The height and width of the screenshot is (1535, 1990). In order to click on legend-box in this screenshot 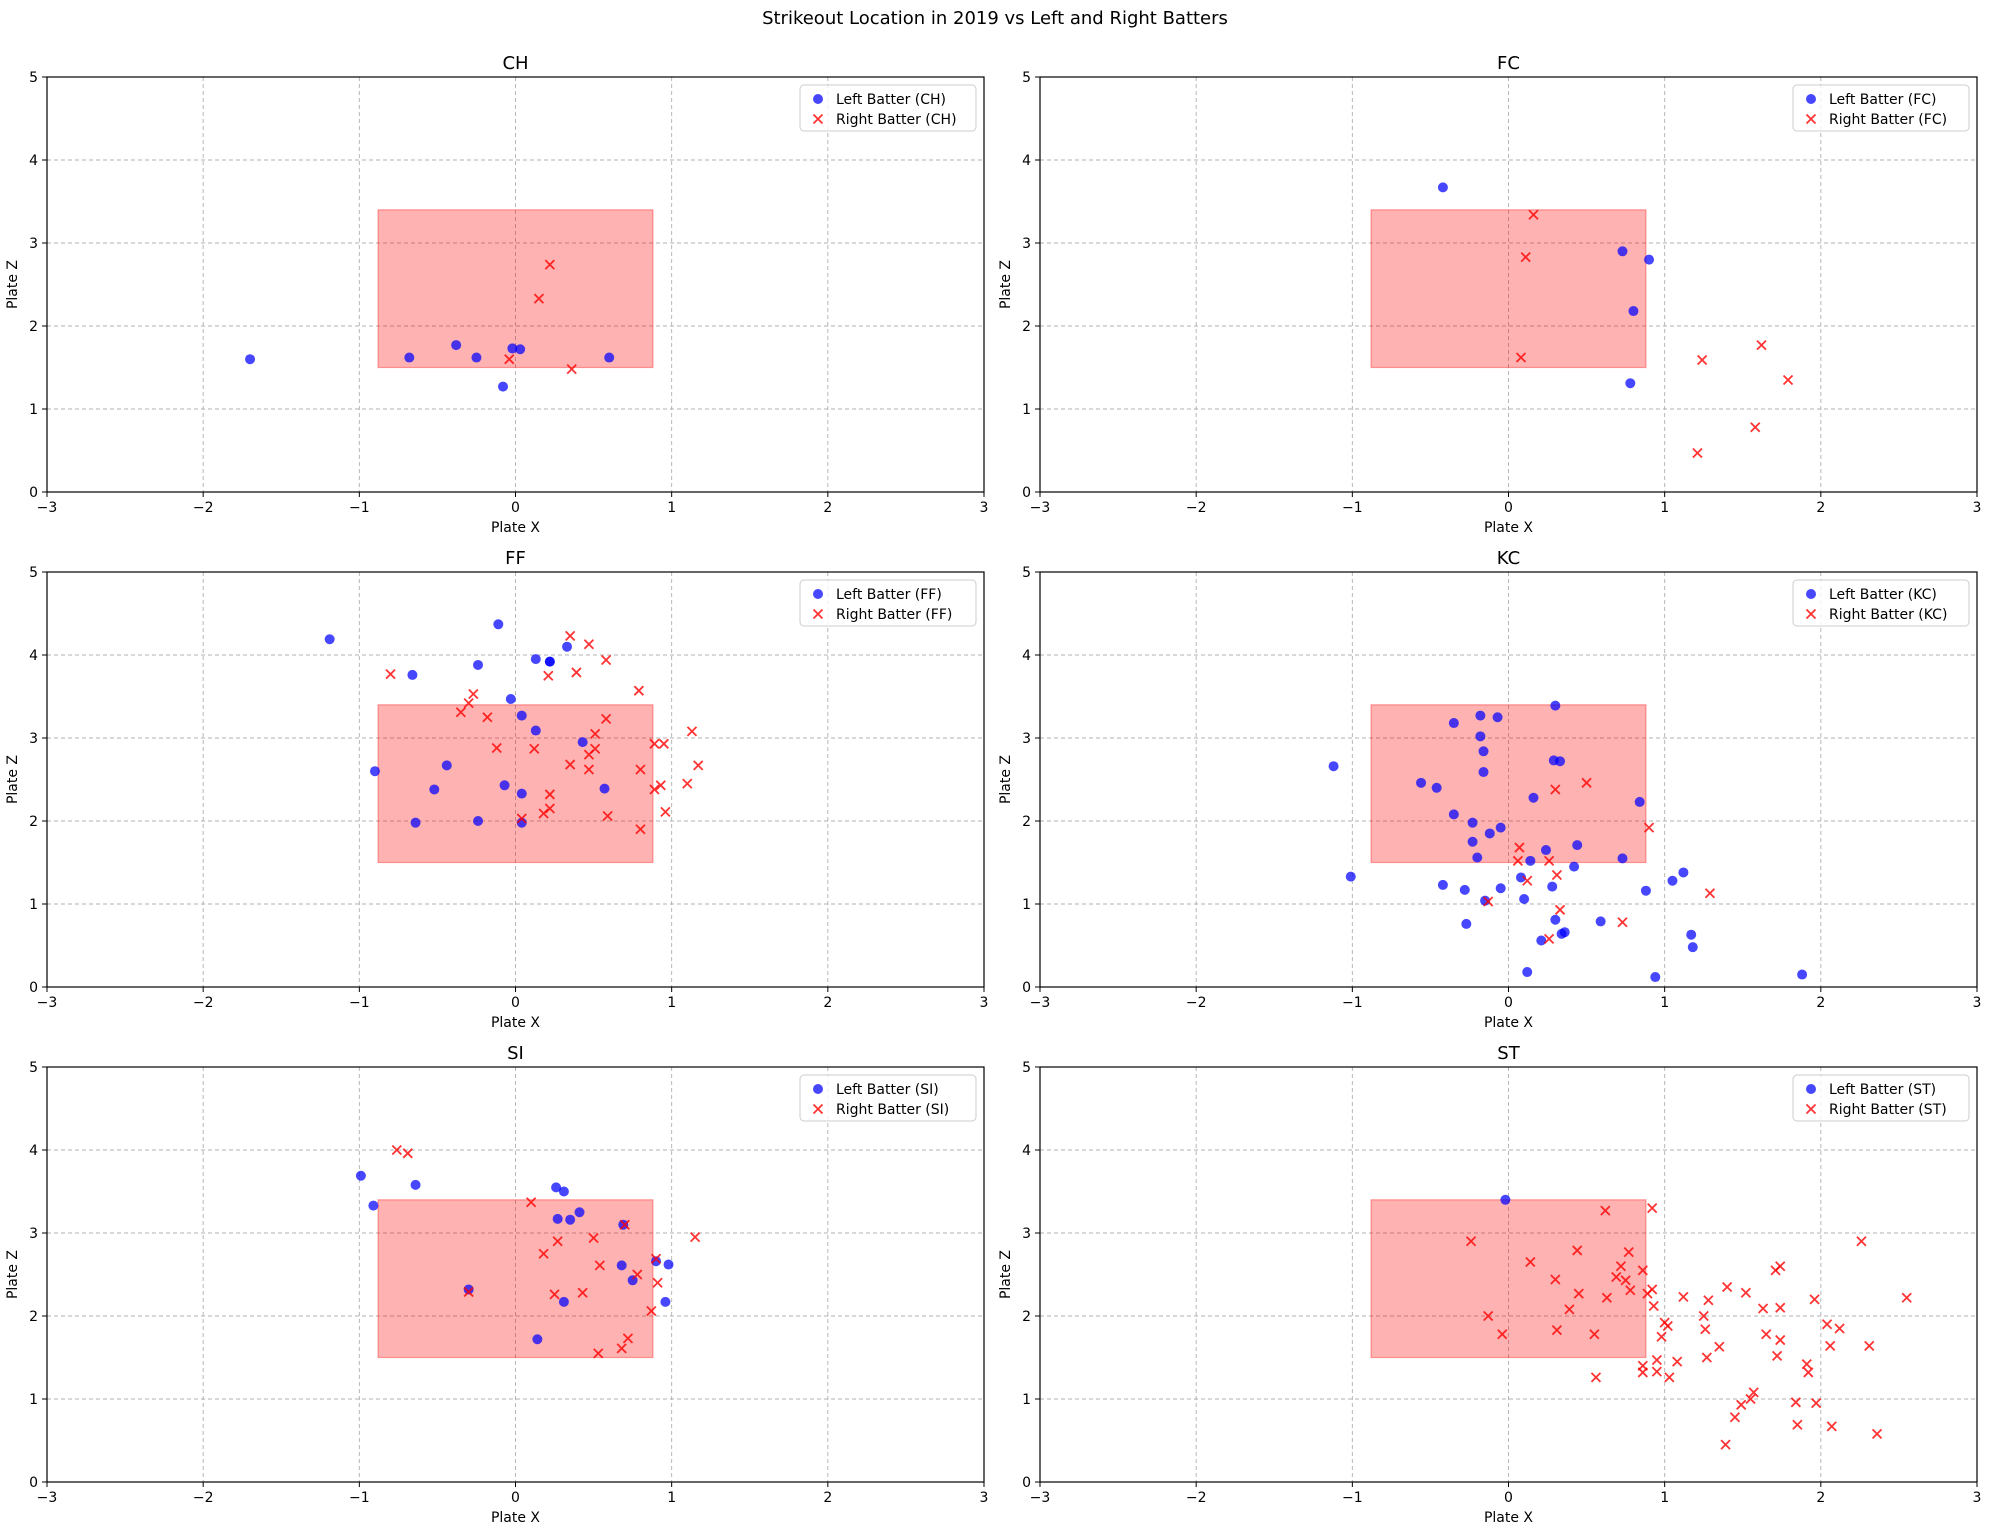, I will do `click(1881, 108)`.